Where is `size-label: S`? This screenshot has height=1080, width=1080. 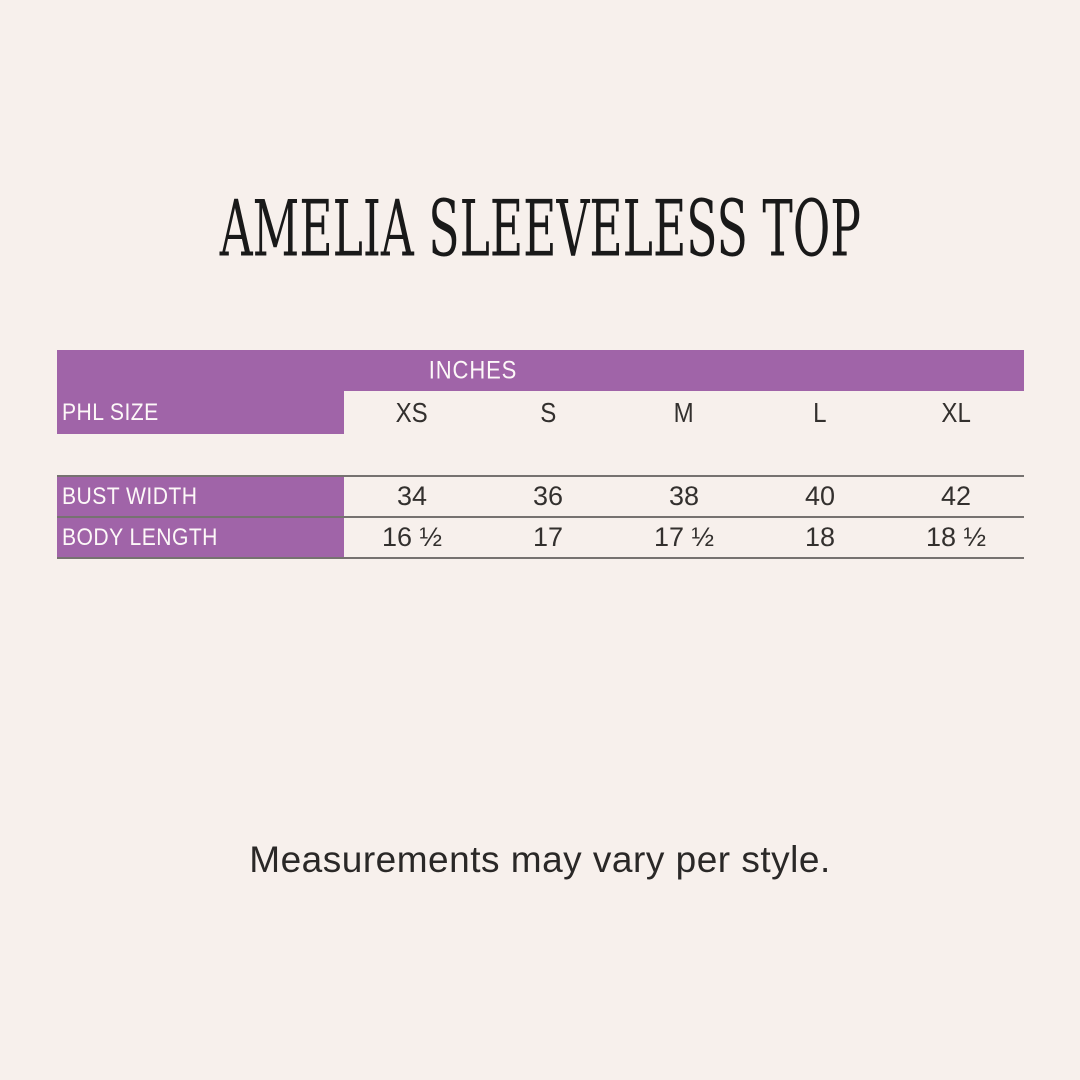
size-label: S is located at coordinates (548, 412).